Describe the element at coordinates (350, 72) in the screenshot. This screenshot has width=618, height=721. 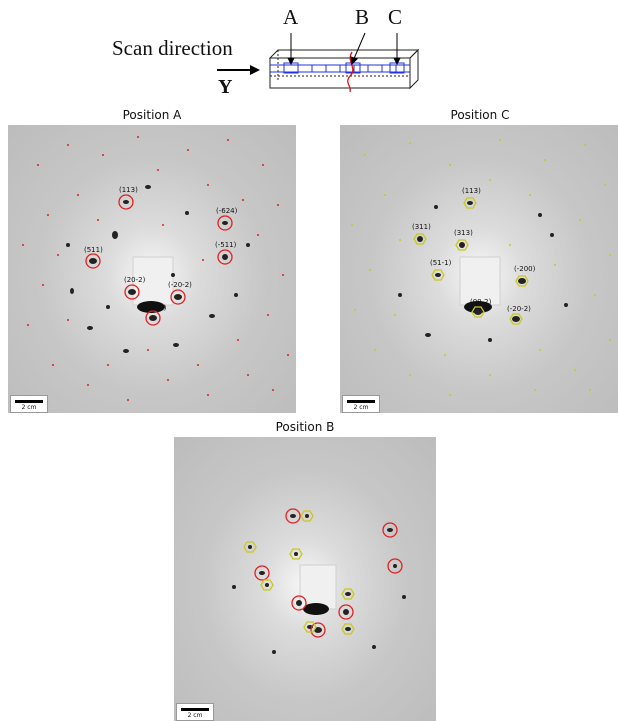
I see `grain-boundary` at that location.